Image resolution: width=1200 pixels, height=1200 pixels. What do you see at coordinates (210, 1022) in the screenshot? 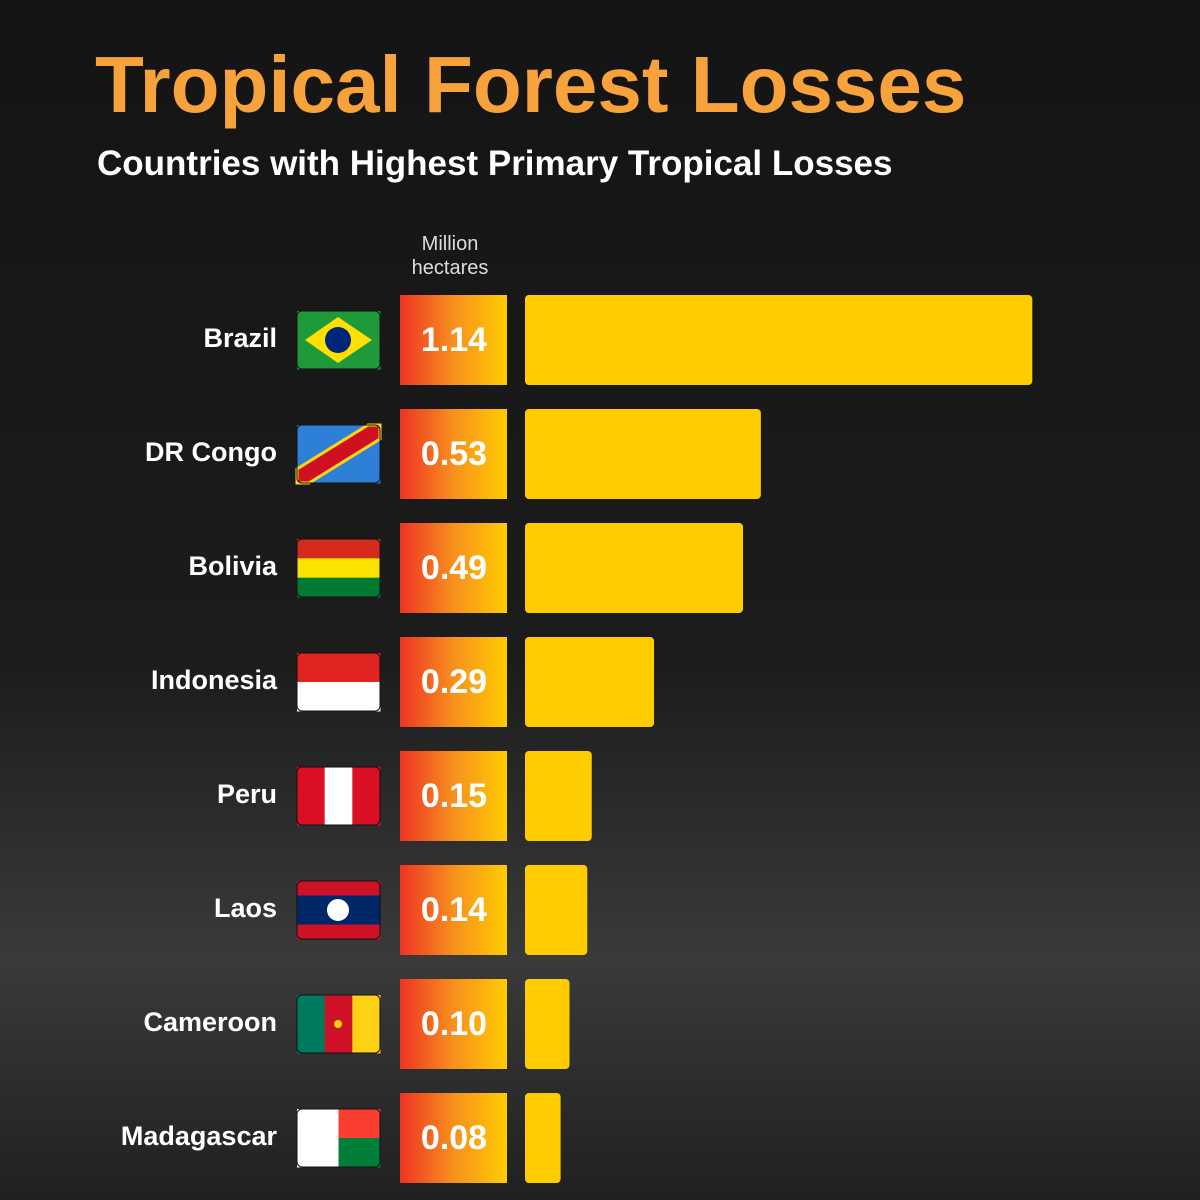
I see `category-label: Cameroon` at bounding box center [210, 1022].